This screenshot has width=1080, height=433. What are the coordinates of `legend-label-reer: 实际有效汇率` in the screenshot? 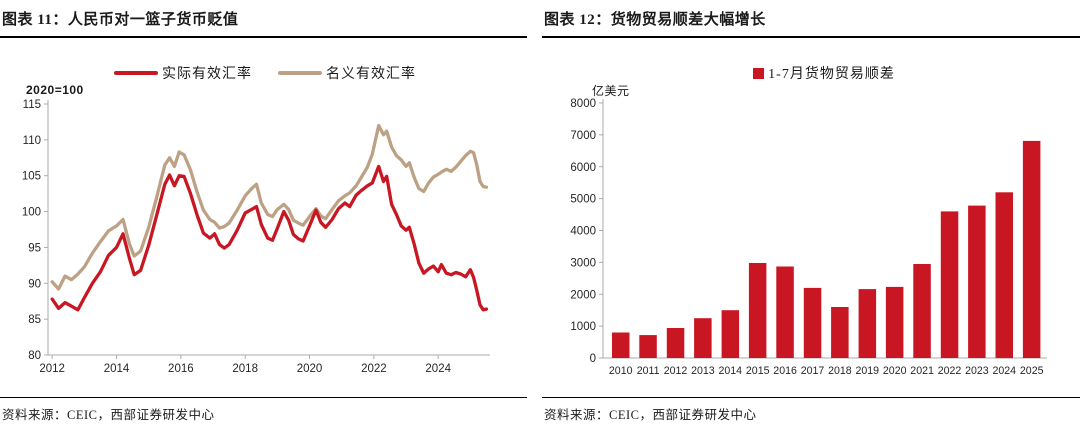 It's located at (207, 74).